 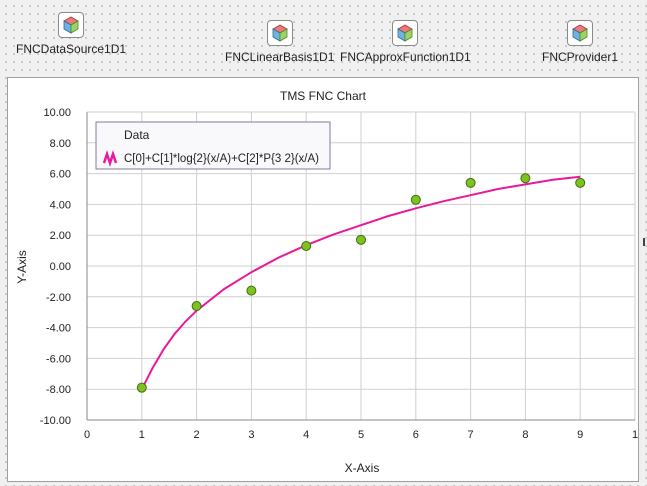 I want to click on chart-title: TMS FNC Chart, so click(x=323, y=96).